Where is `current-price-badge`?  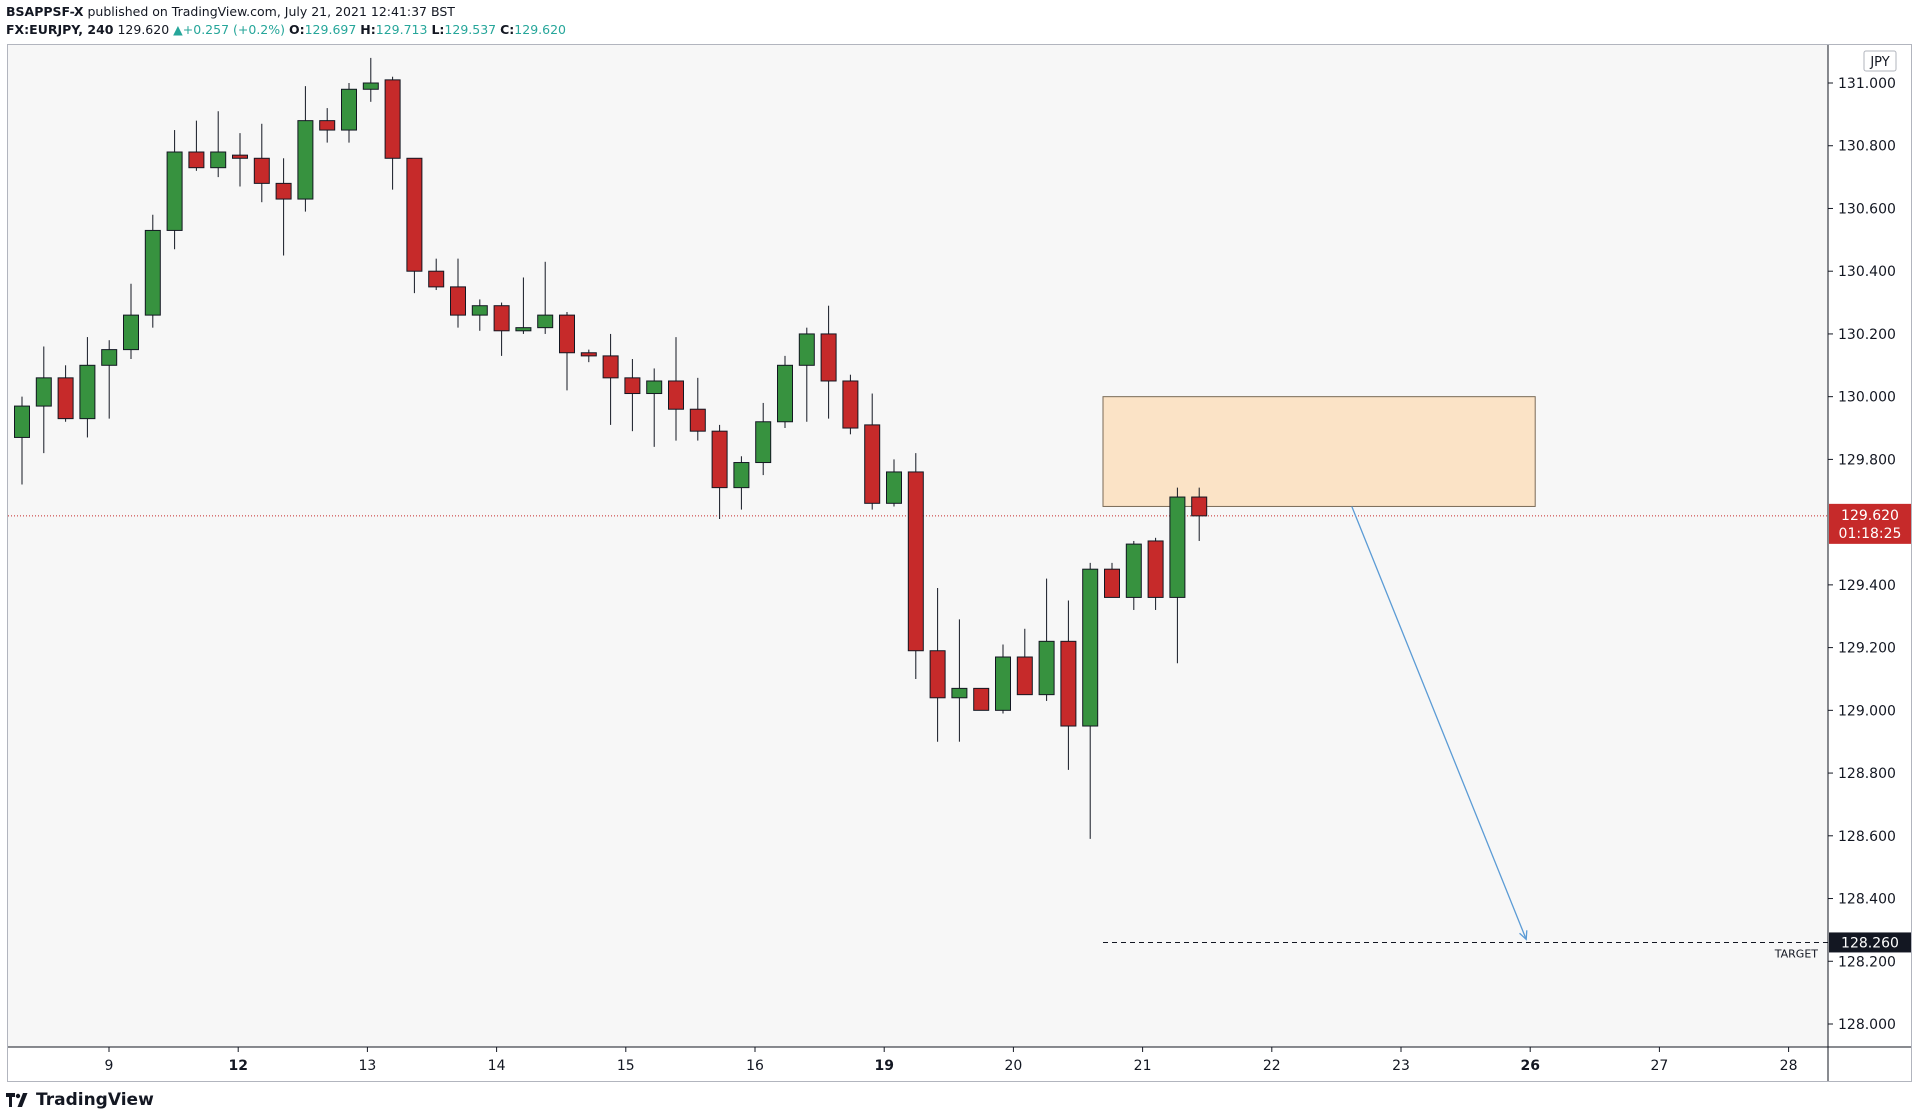 current-price-badge is located at coordinates (1870, 523).